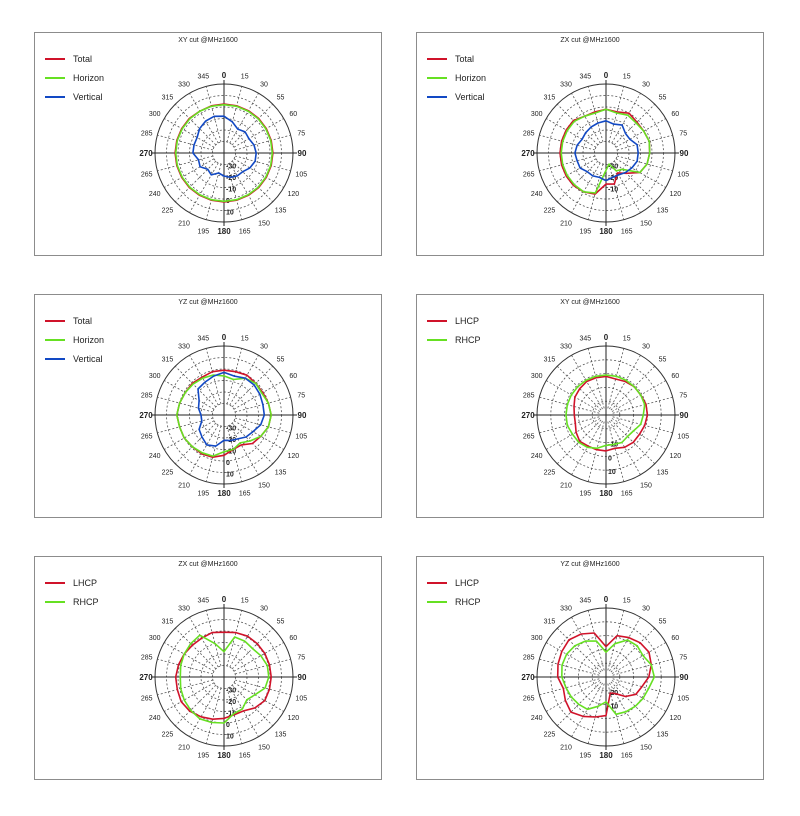  Describe the element at coordinates (590, 40) in the screenshot. I see `chart-title: ZX cut @MHz1600` at that location.